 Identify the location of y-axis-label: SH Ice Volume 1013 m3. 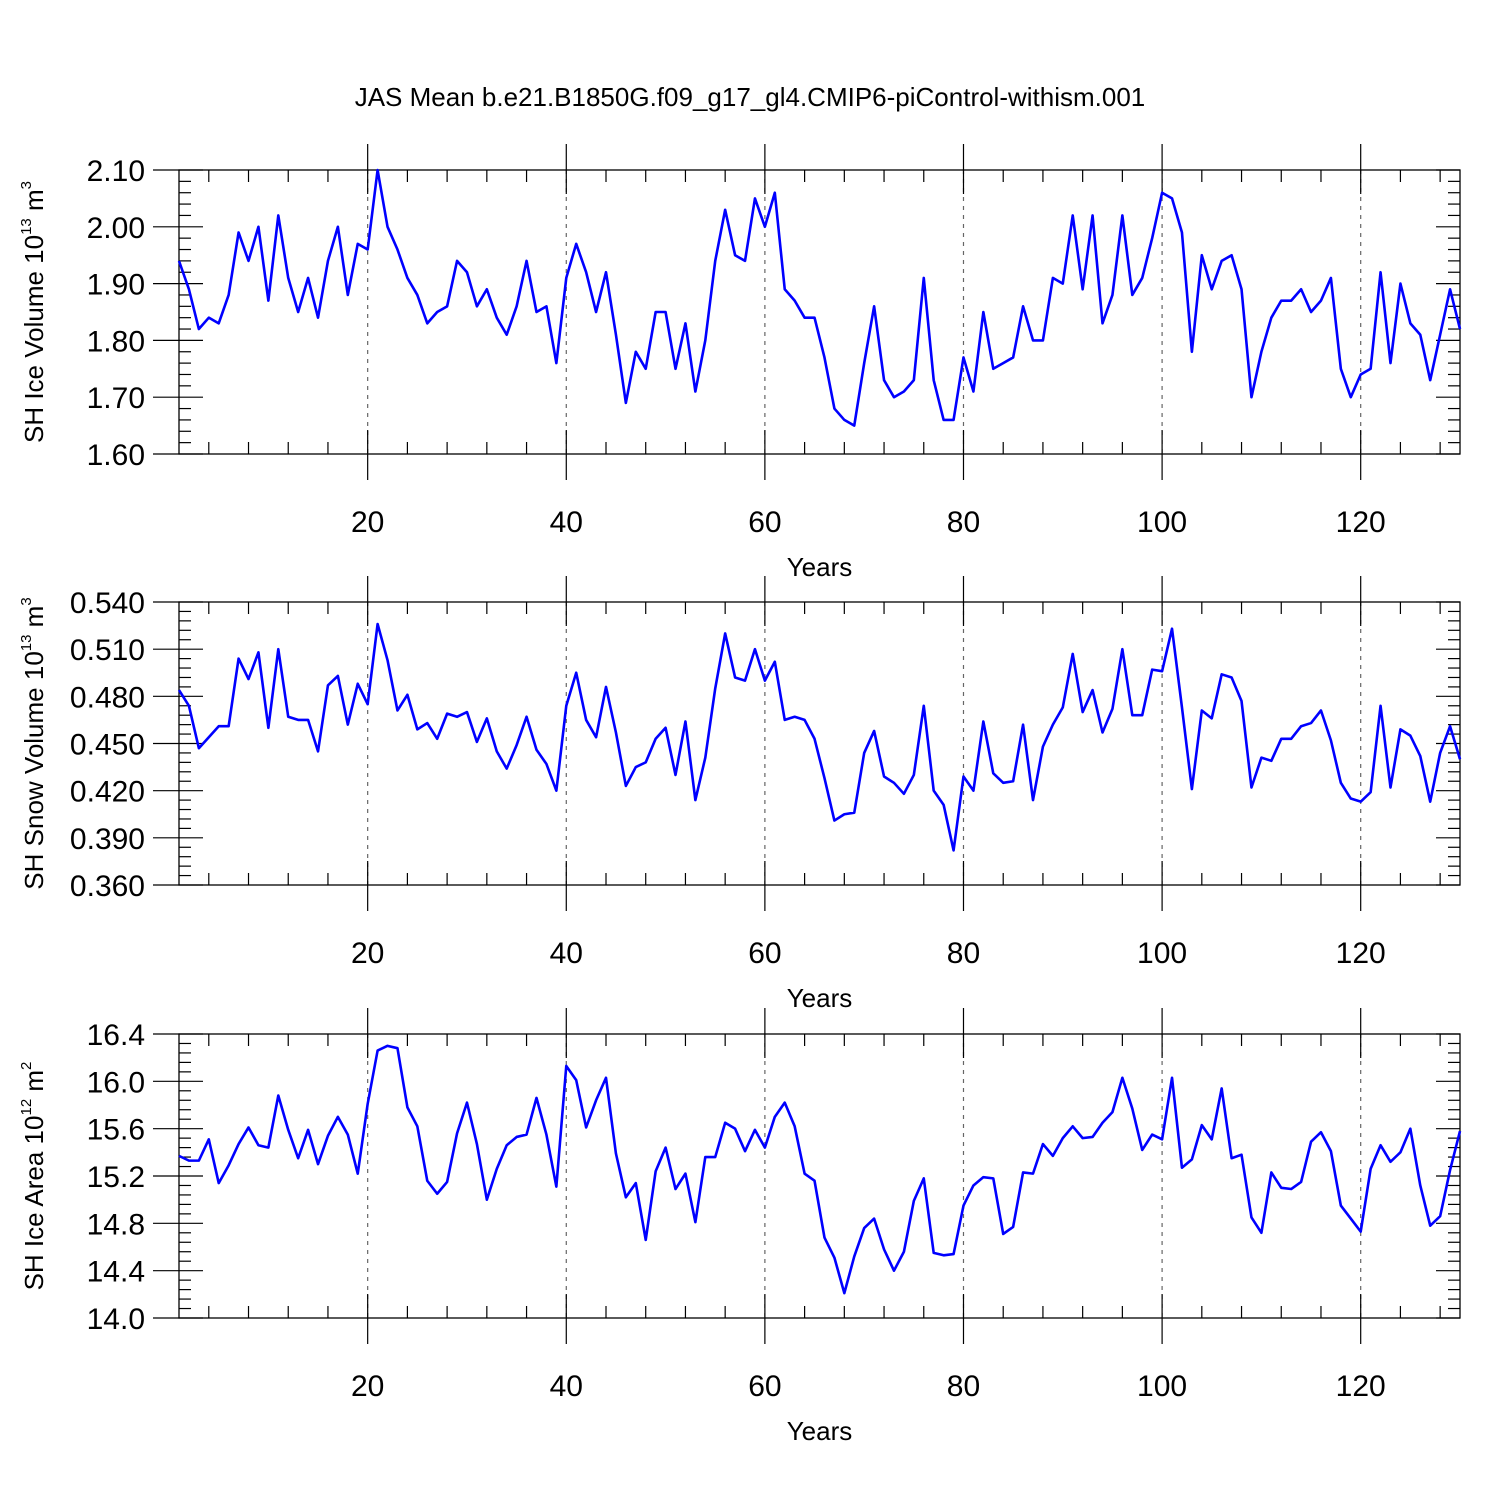
(33, 312).